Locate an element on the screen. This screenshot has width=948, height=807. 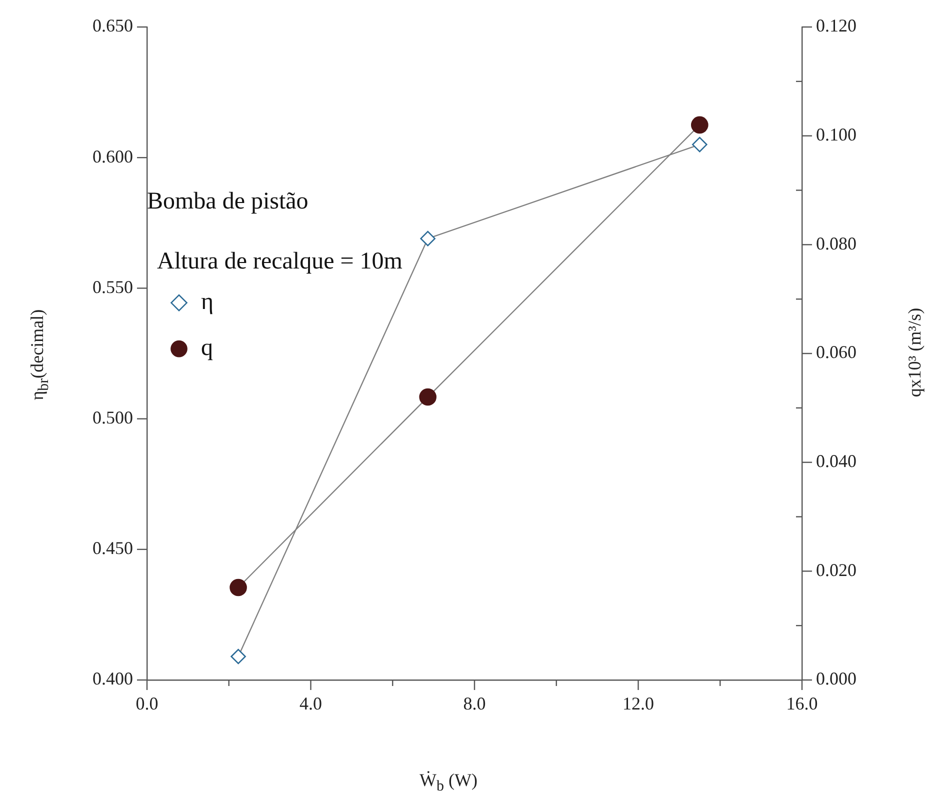
y2-tick-label: 0.040 is located at coordinates (836, 461).